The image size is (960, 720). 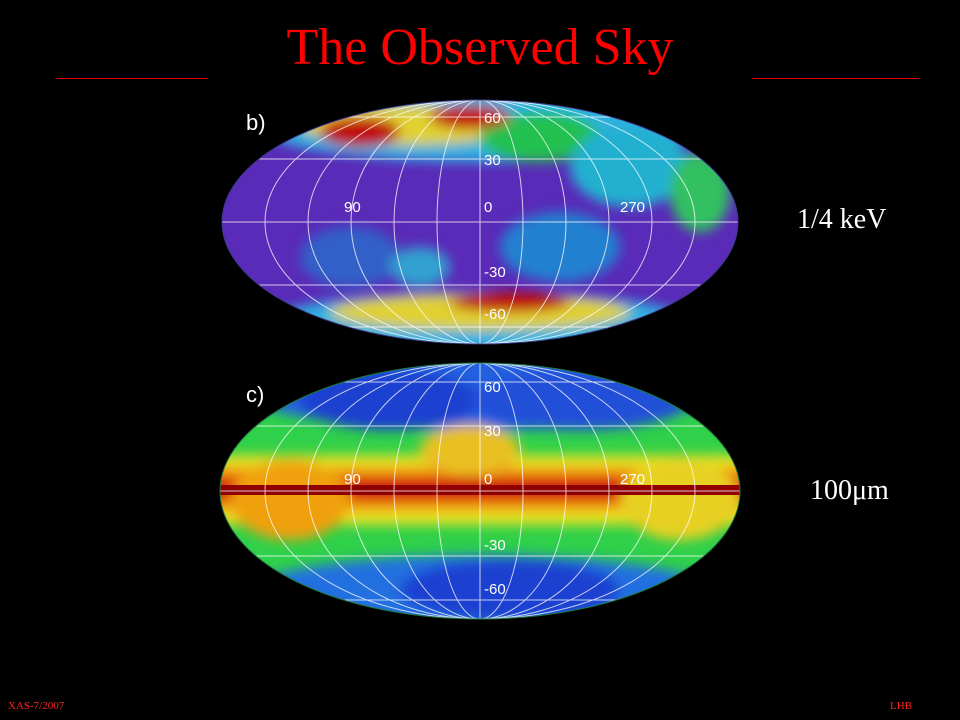 What do you see at coordinates (849, 490) in the screenshot?
I see `wavelength-label: 100μm` at bounding box center [849, 490].